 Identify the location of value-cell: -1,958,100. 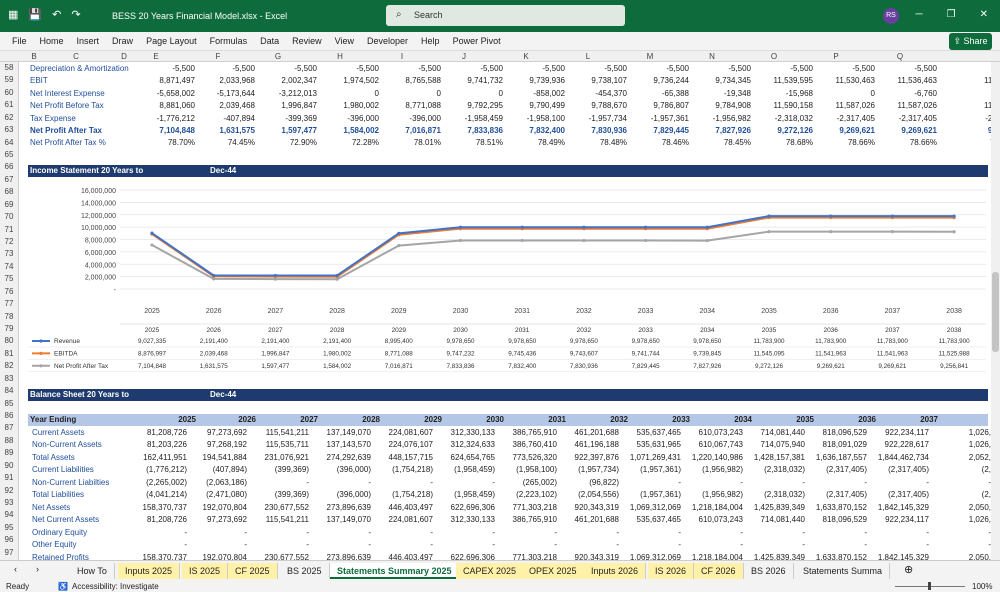
(545, 118).